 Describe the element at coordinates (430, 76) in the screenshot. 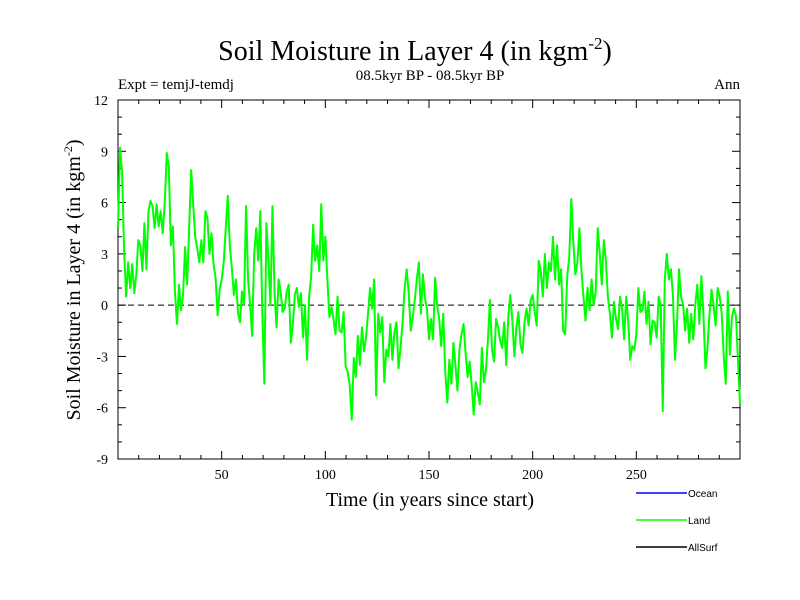

I see `chart-subtitle: 08.5kyr BP - 08.5kyr BP` at that location.